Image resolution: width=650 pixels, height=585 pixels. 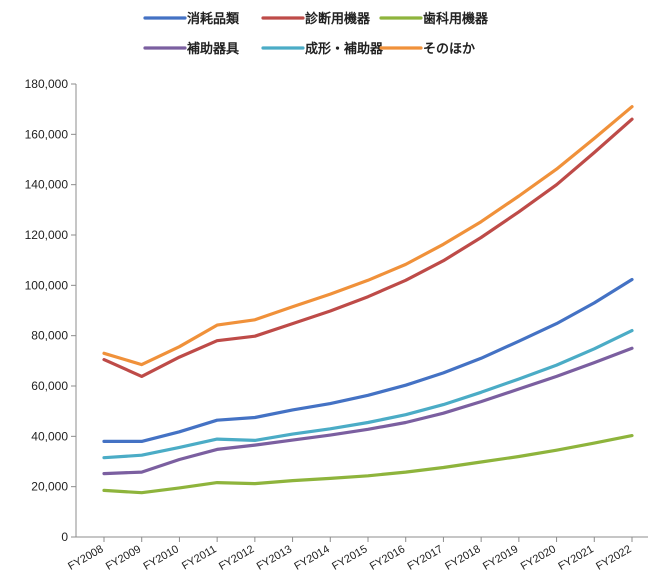 I want to click on y-tick-label: 160,000, so click(x=47, y=134).